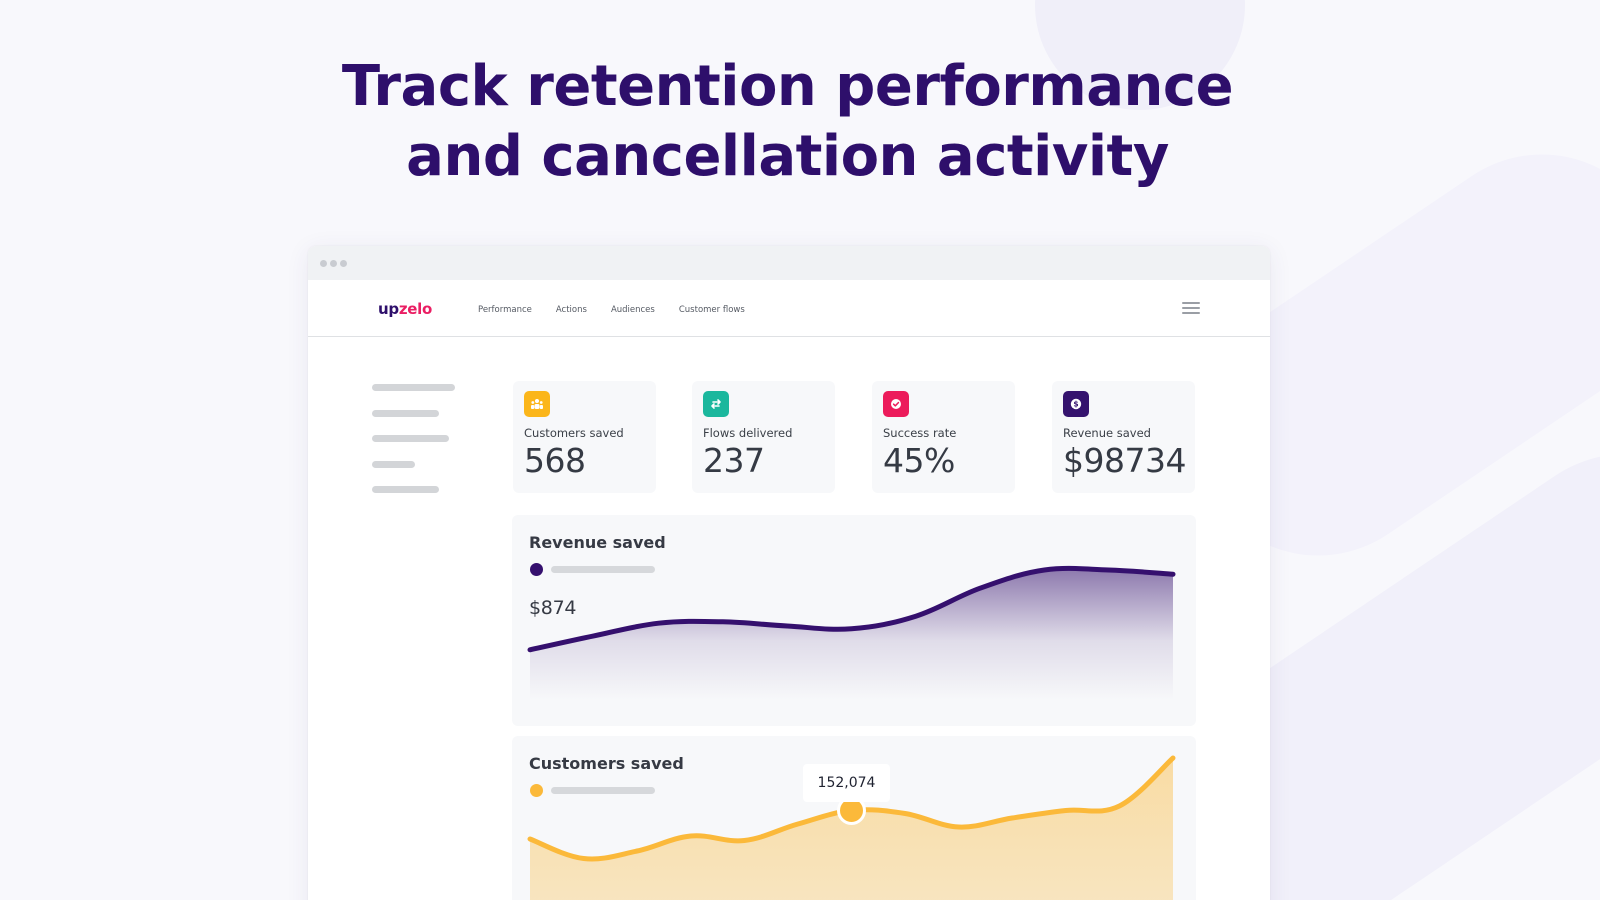 The width and height of the screenshot is (1600, 900). What do you see at coordinates (1107, 433) in the screenshot?
I see `stat-label: Revenue saved` at bounding box center [1107, 433].